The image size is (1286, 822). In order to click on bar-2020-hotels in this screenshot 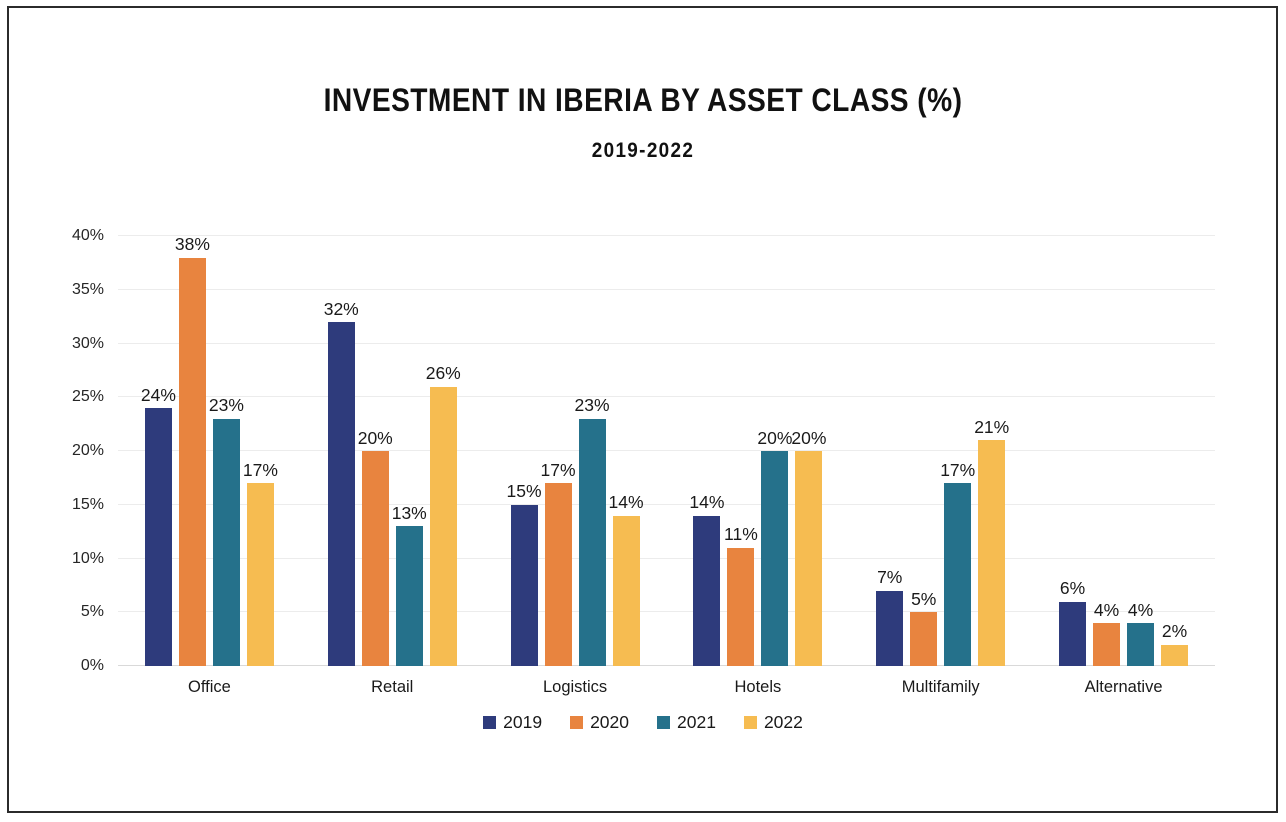, I will do `click(741, 606)`.